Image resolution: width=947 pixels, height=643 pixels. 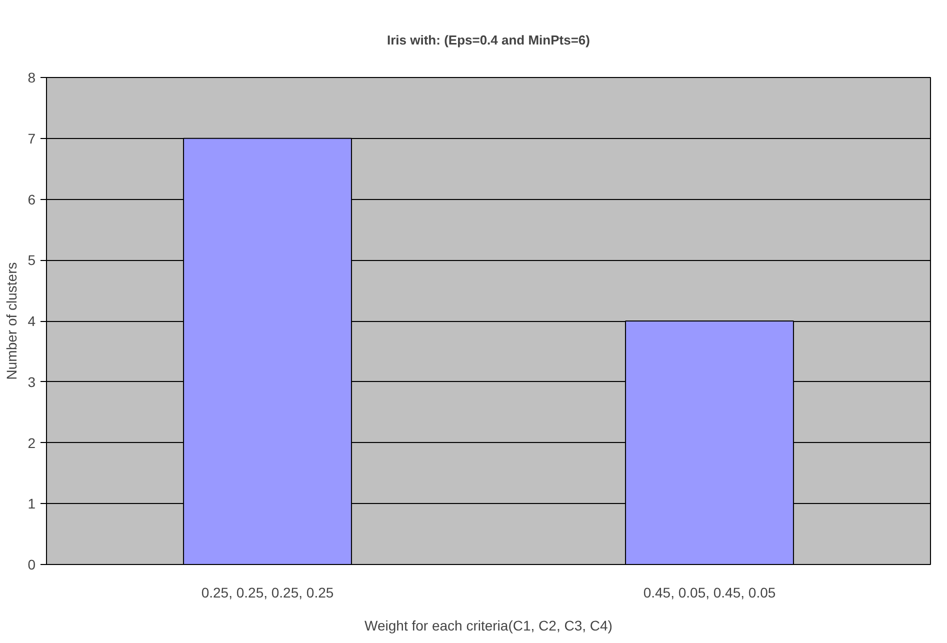 What do you see at coordinates (32, 138) in the screenshot?
I see `y-tick-label: 7` at bounding box center [32, 138].